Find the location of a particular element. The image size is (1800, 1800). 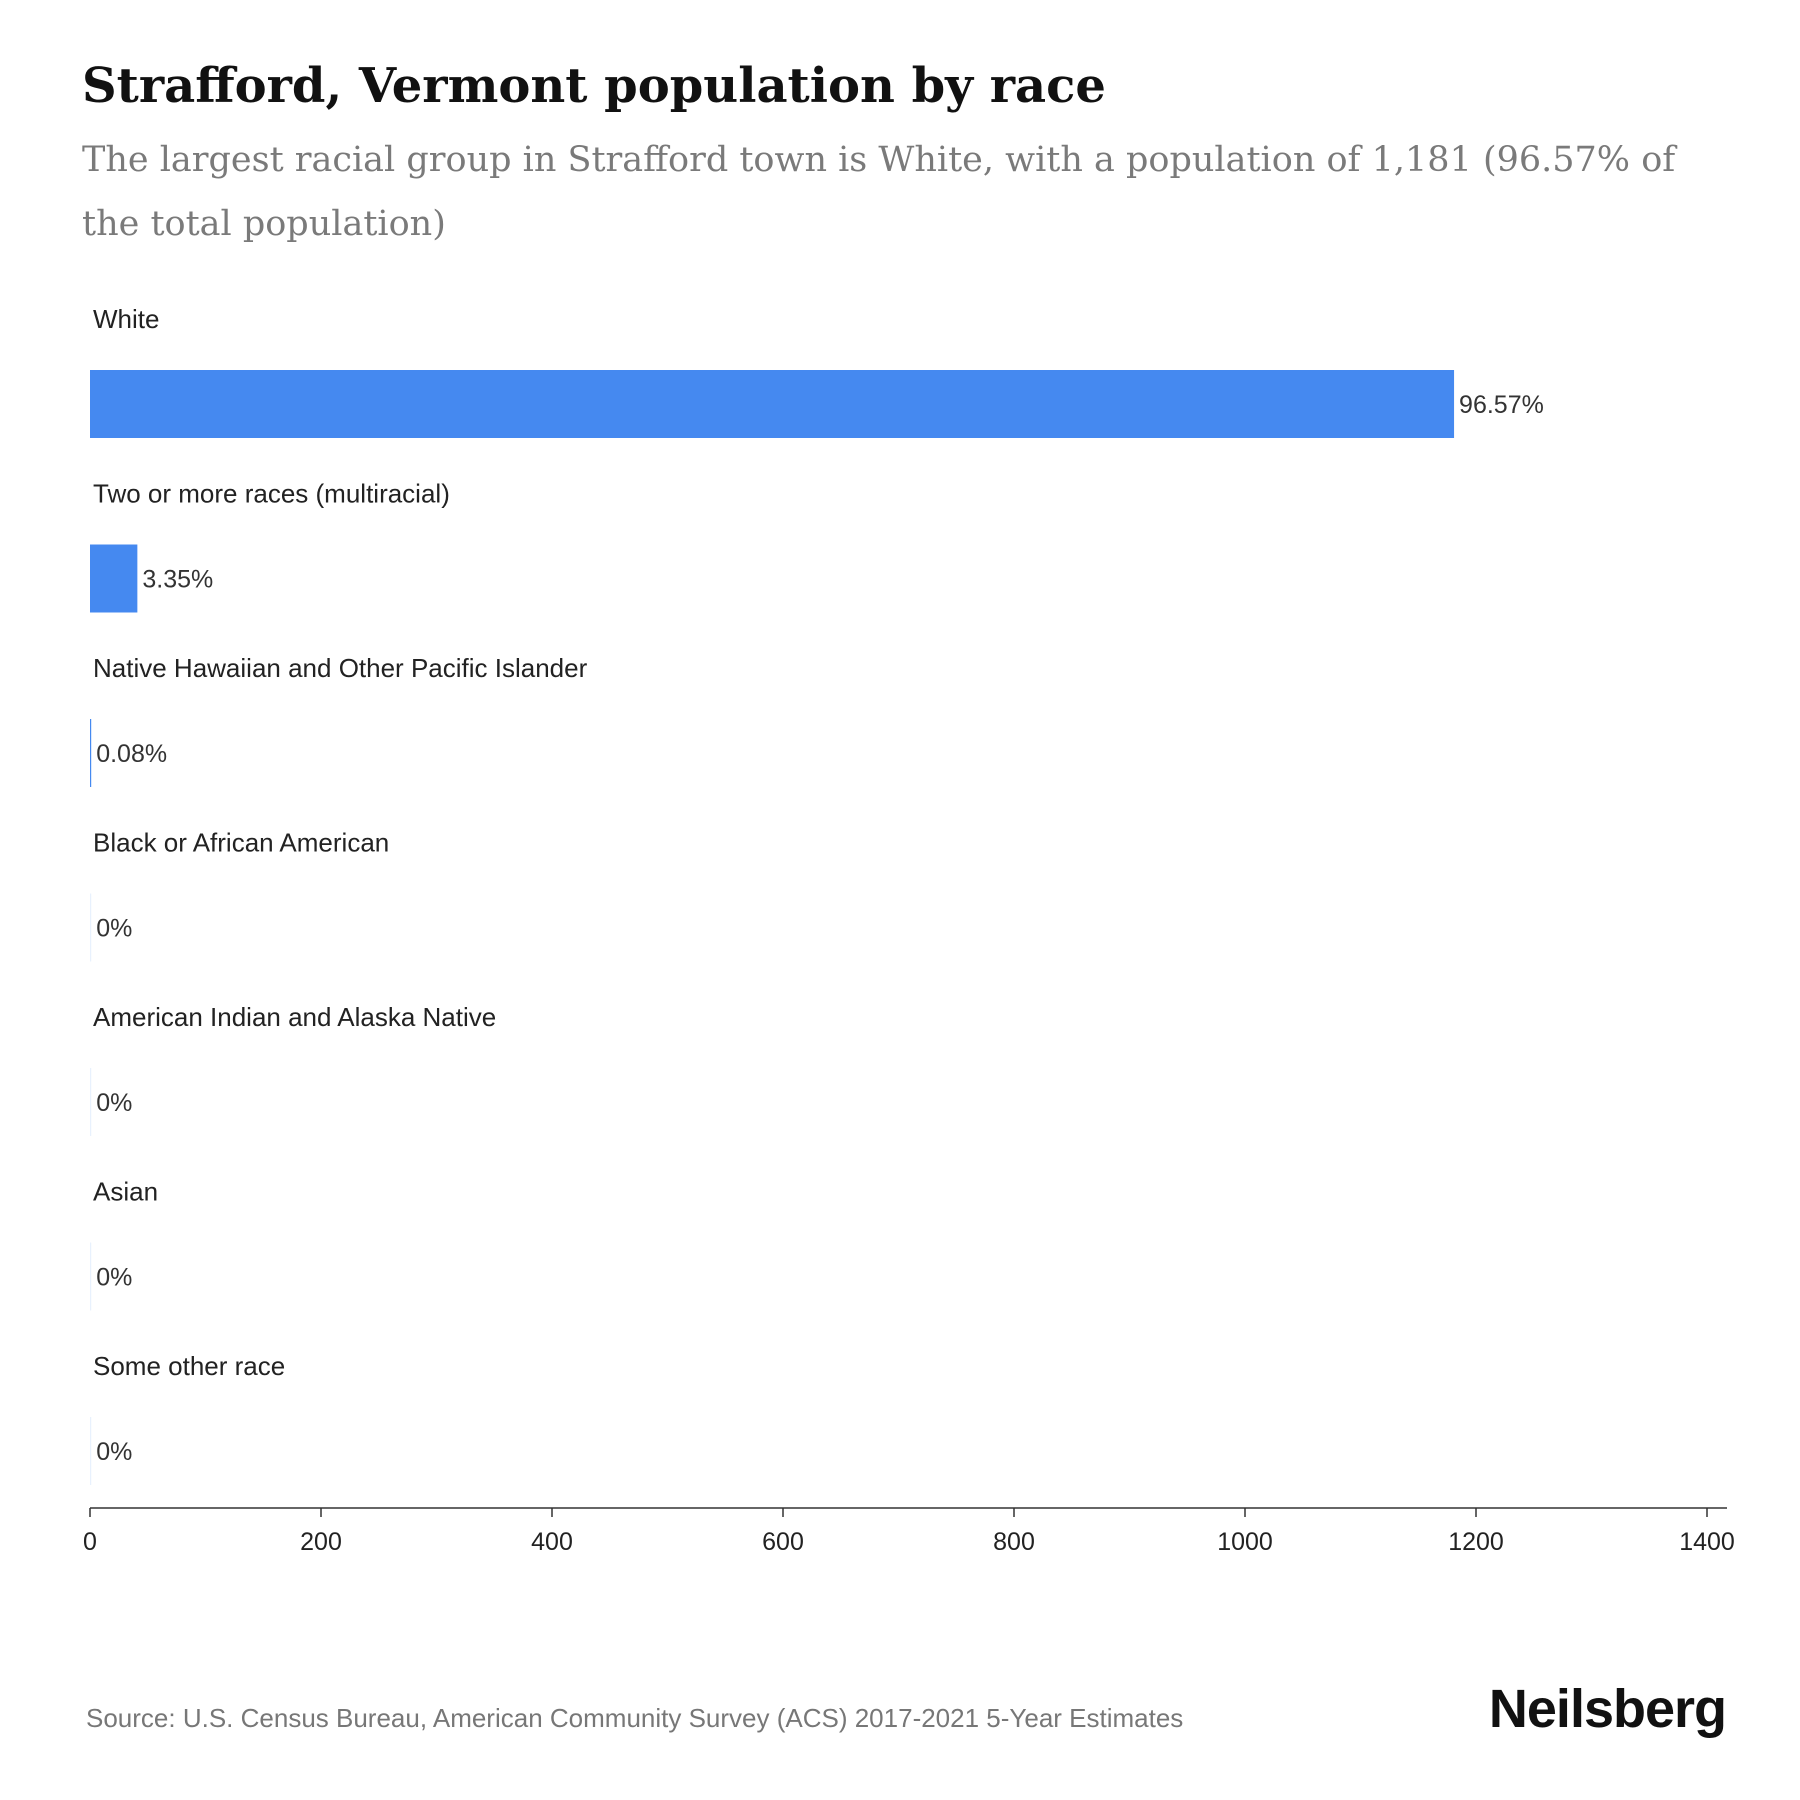

x-tick-label: 0 is located at coordinates (90, 1542).